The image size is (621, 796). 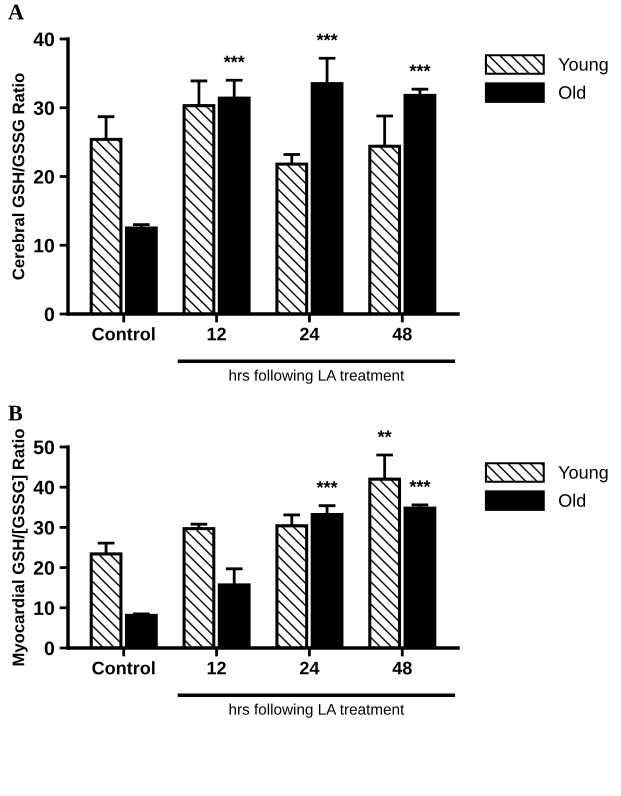 I want to click on y-axis-title: Myocardial GSH/[GSSG] Ratio, so click(x=20, y=547).